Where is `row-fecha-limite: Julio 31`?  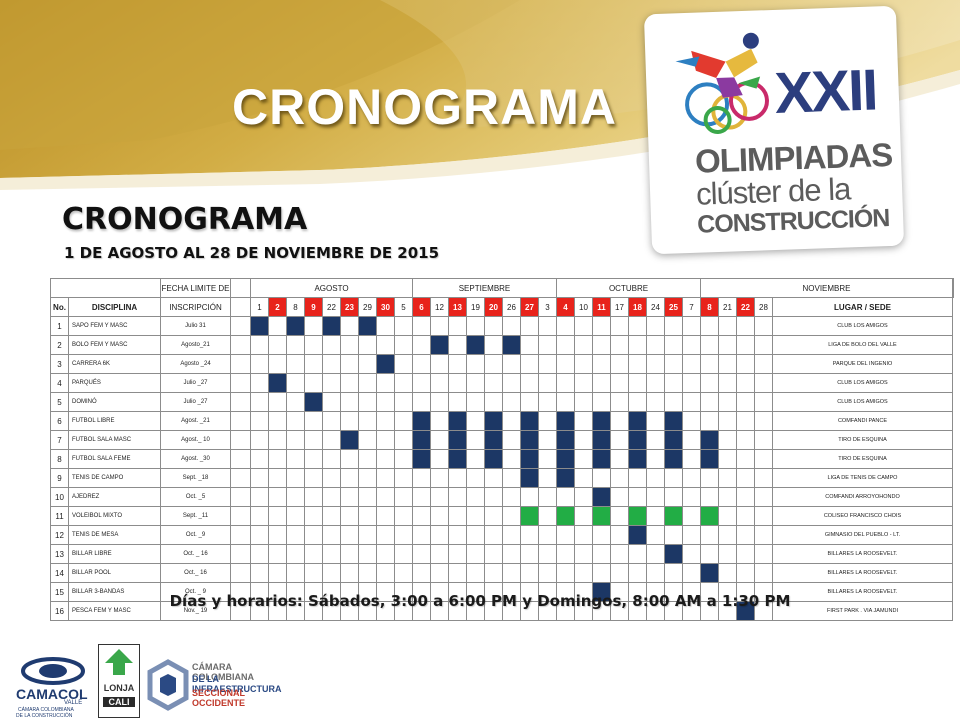 row-fecha-limite: Julio 31 is located at coordinates (195, 326).